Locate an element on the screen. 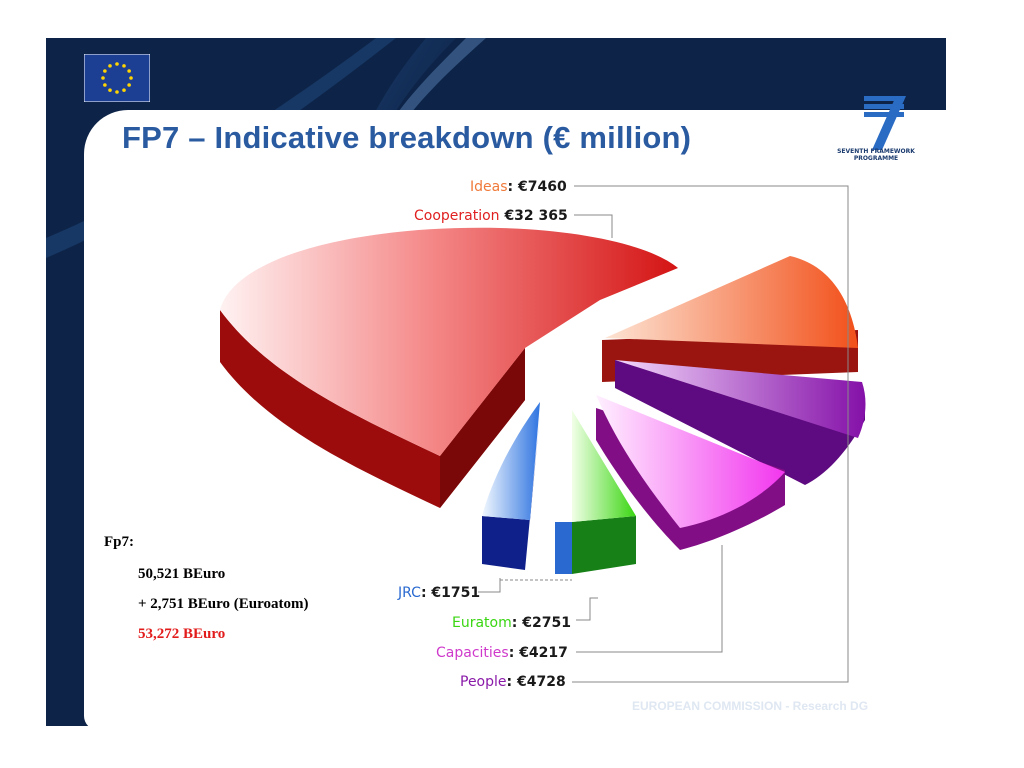  label-euratom: Euratom: €2751 is located at coordinates (511, 623).